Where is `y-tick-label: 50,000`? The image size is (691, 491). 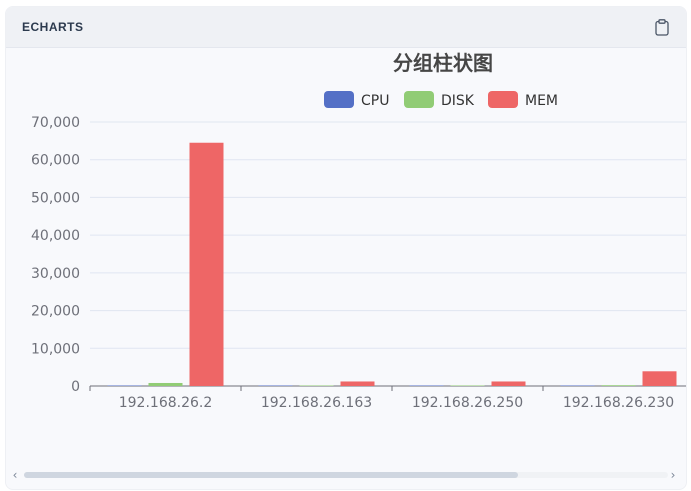 y-tick-label: 50,000 is located at coordinates (55, 198).